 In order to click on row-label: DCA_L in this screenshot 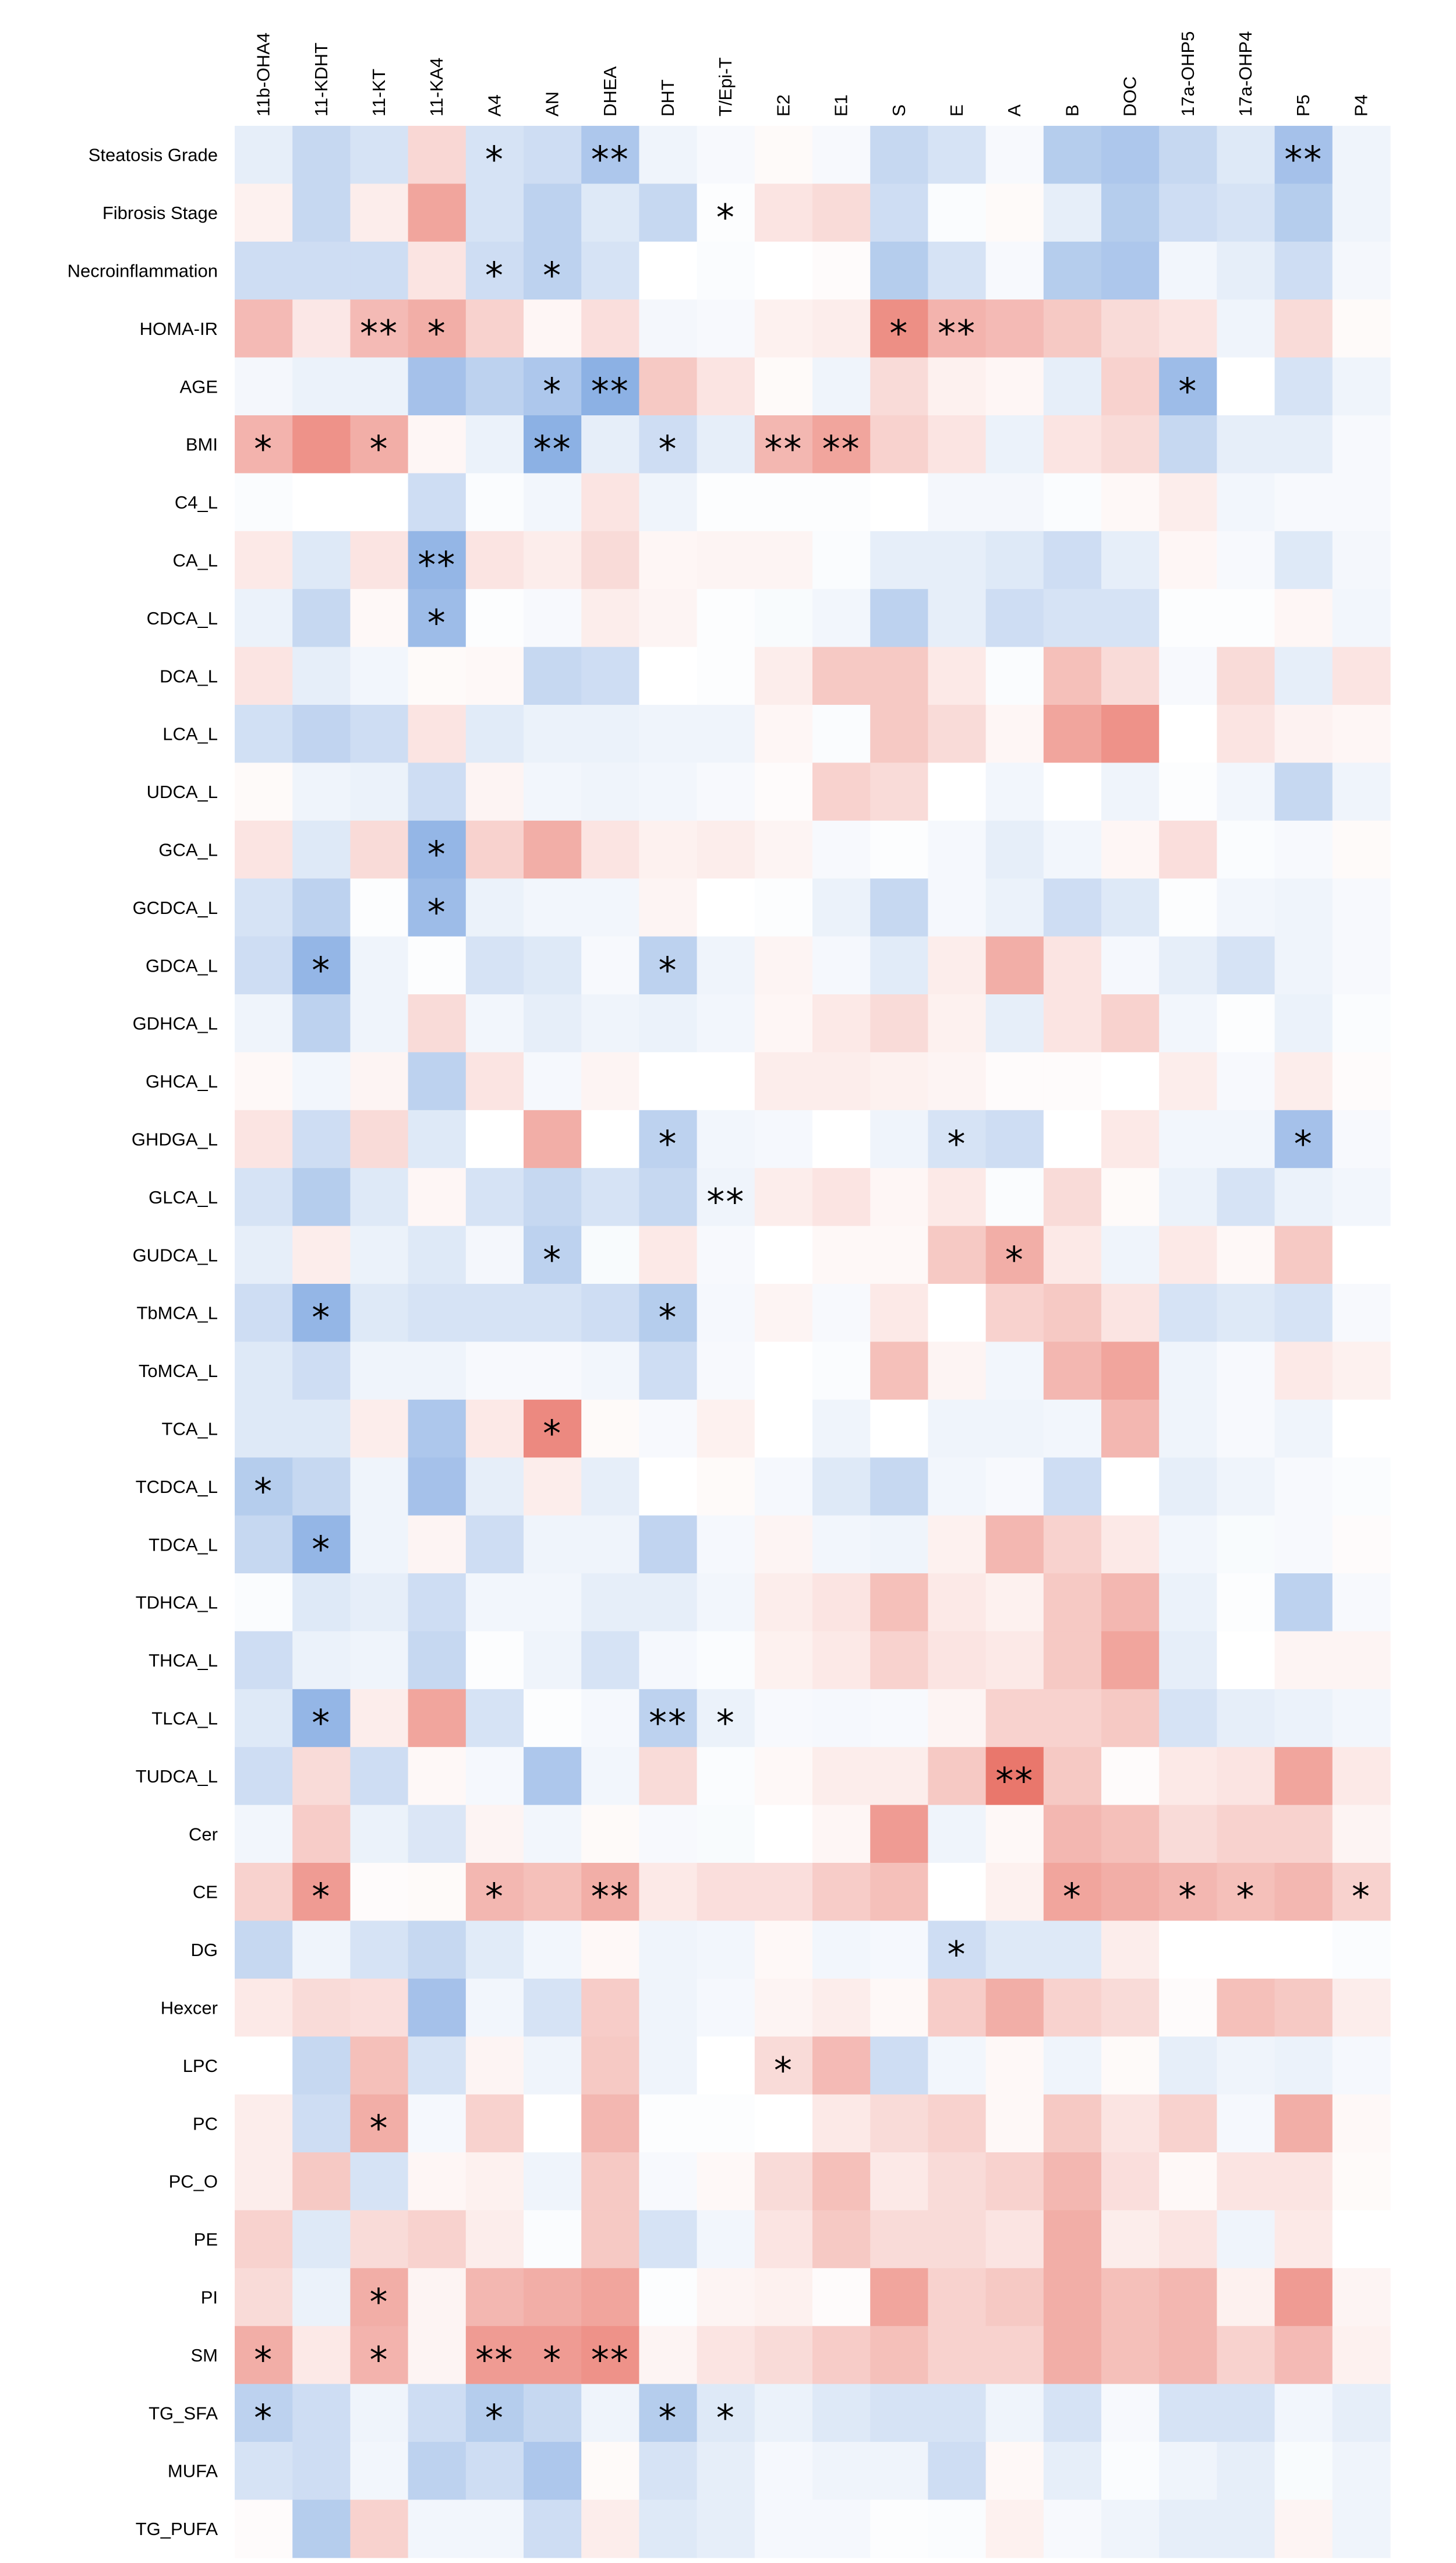, I will do `click(189, 676)`.